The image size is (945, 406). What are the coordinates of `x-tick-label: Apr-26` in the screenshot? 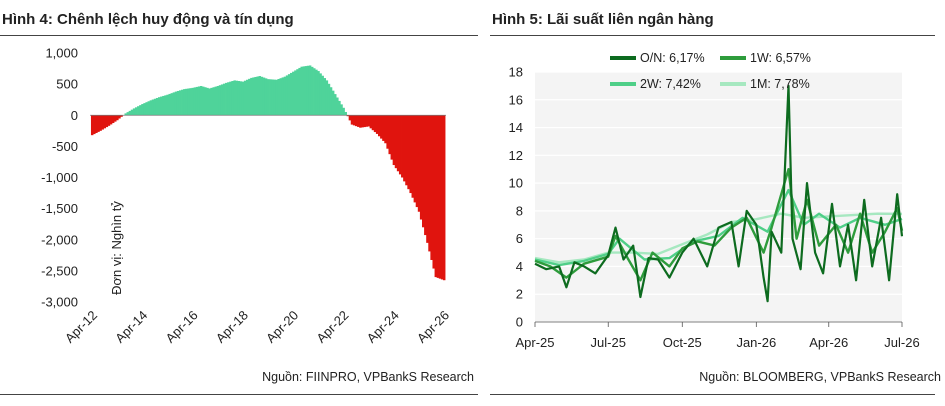 It's located at (828, 342).